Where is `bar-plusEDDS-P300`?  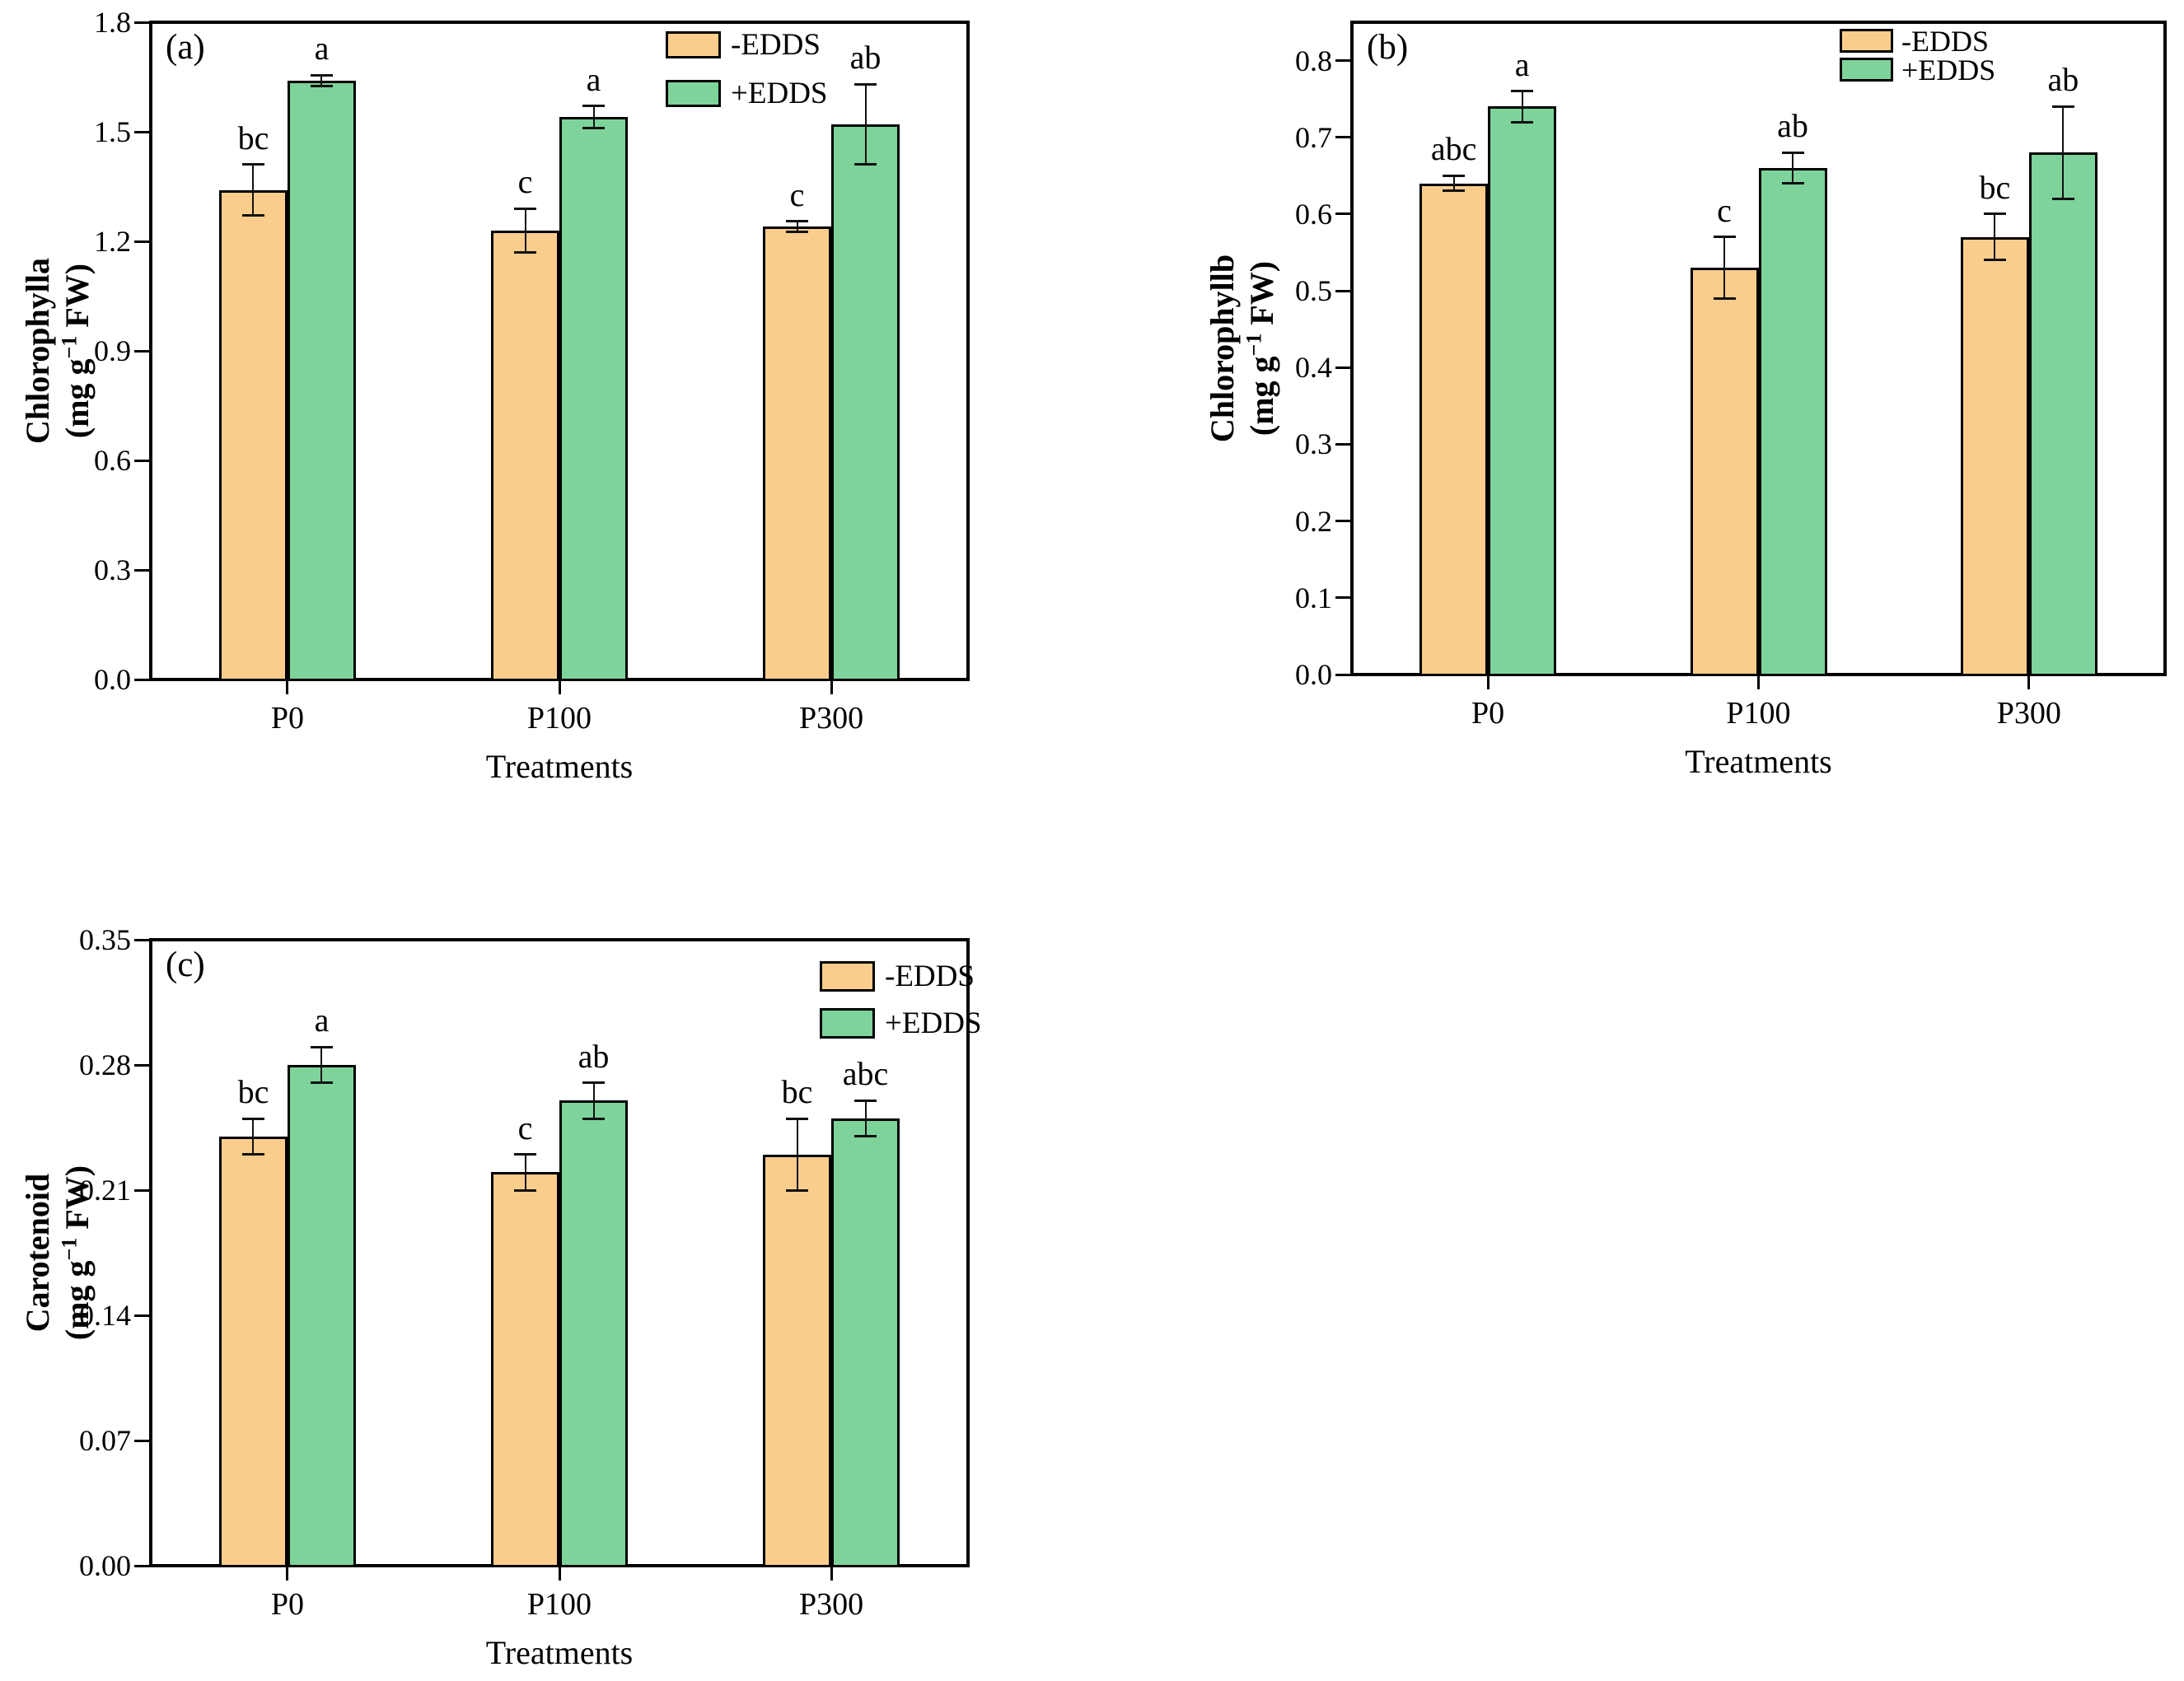
bar-plusEDDS-P300 is located at coordinates (865, 1342).